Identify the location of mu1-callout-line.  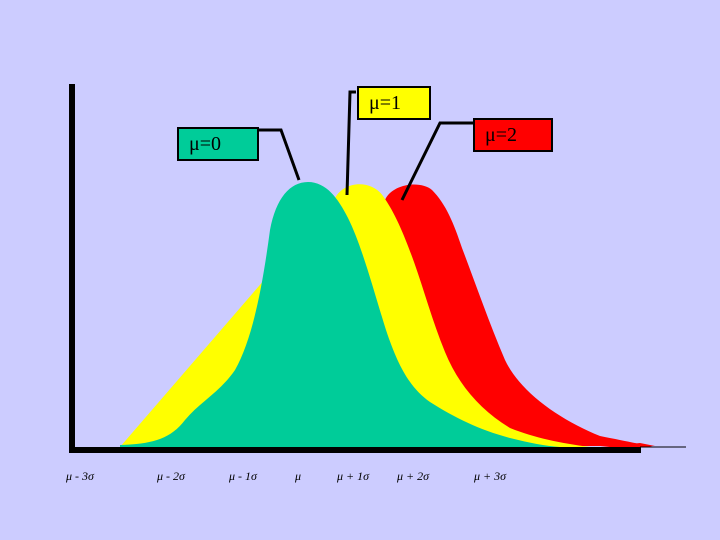
(350, 143).